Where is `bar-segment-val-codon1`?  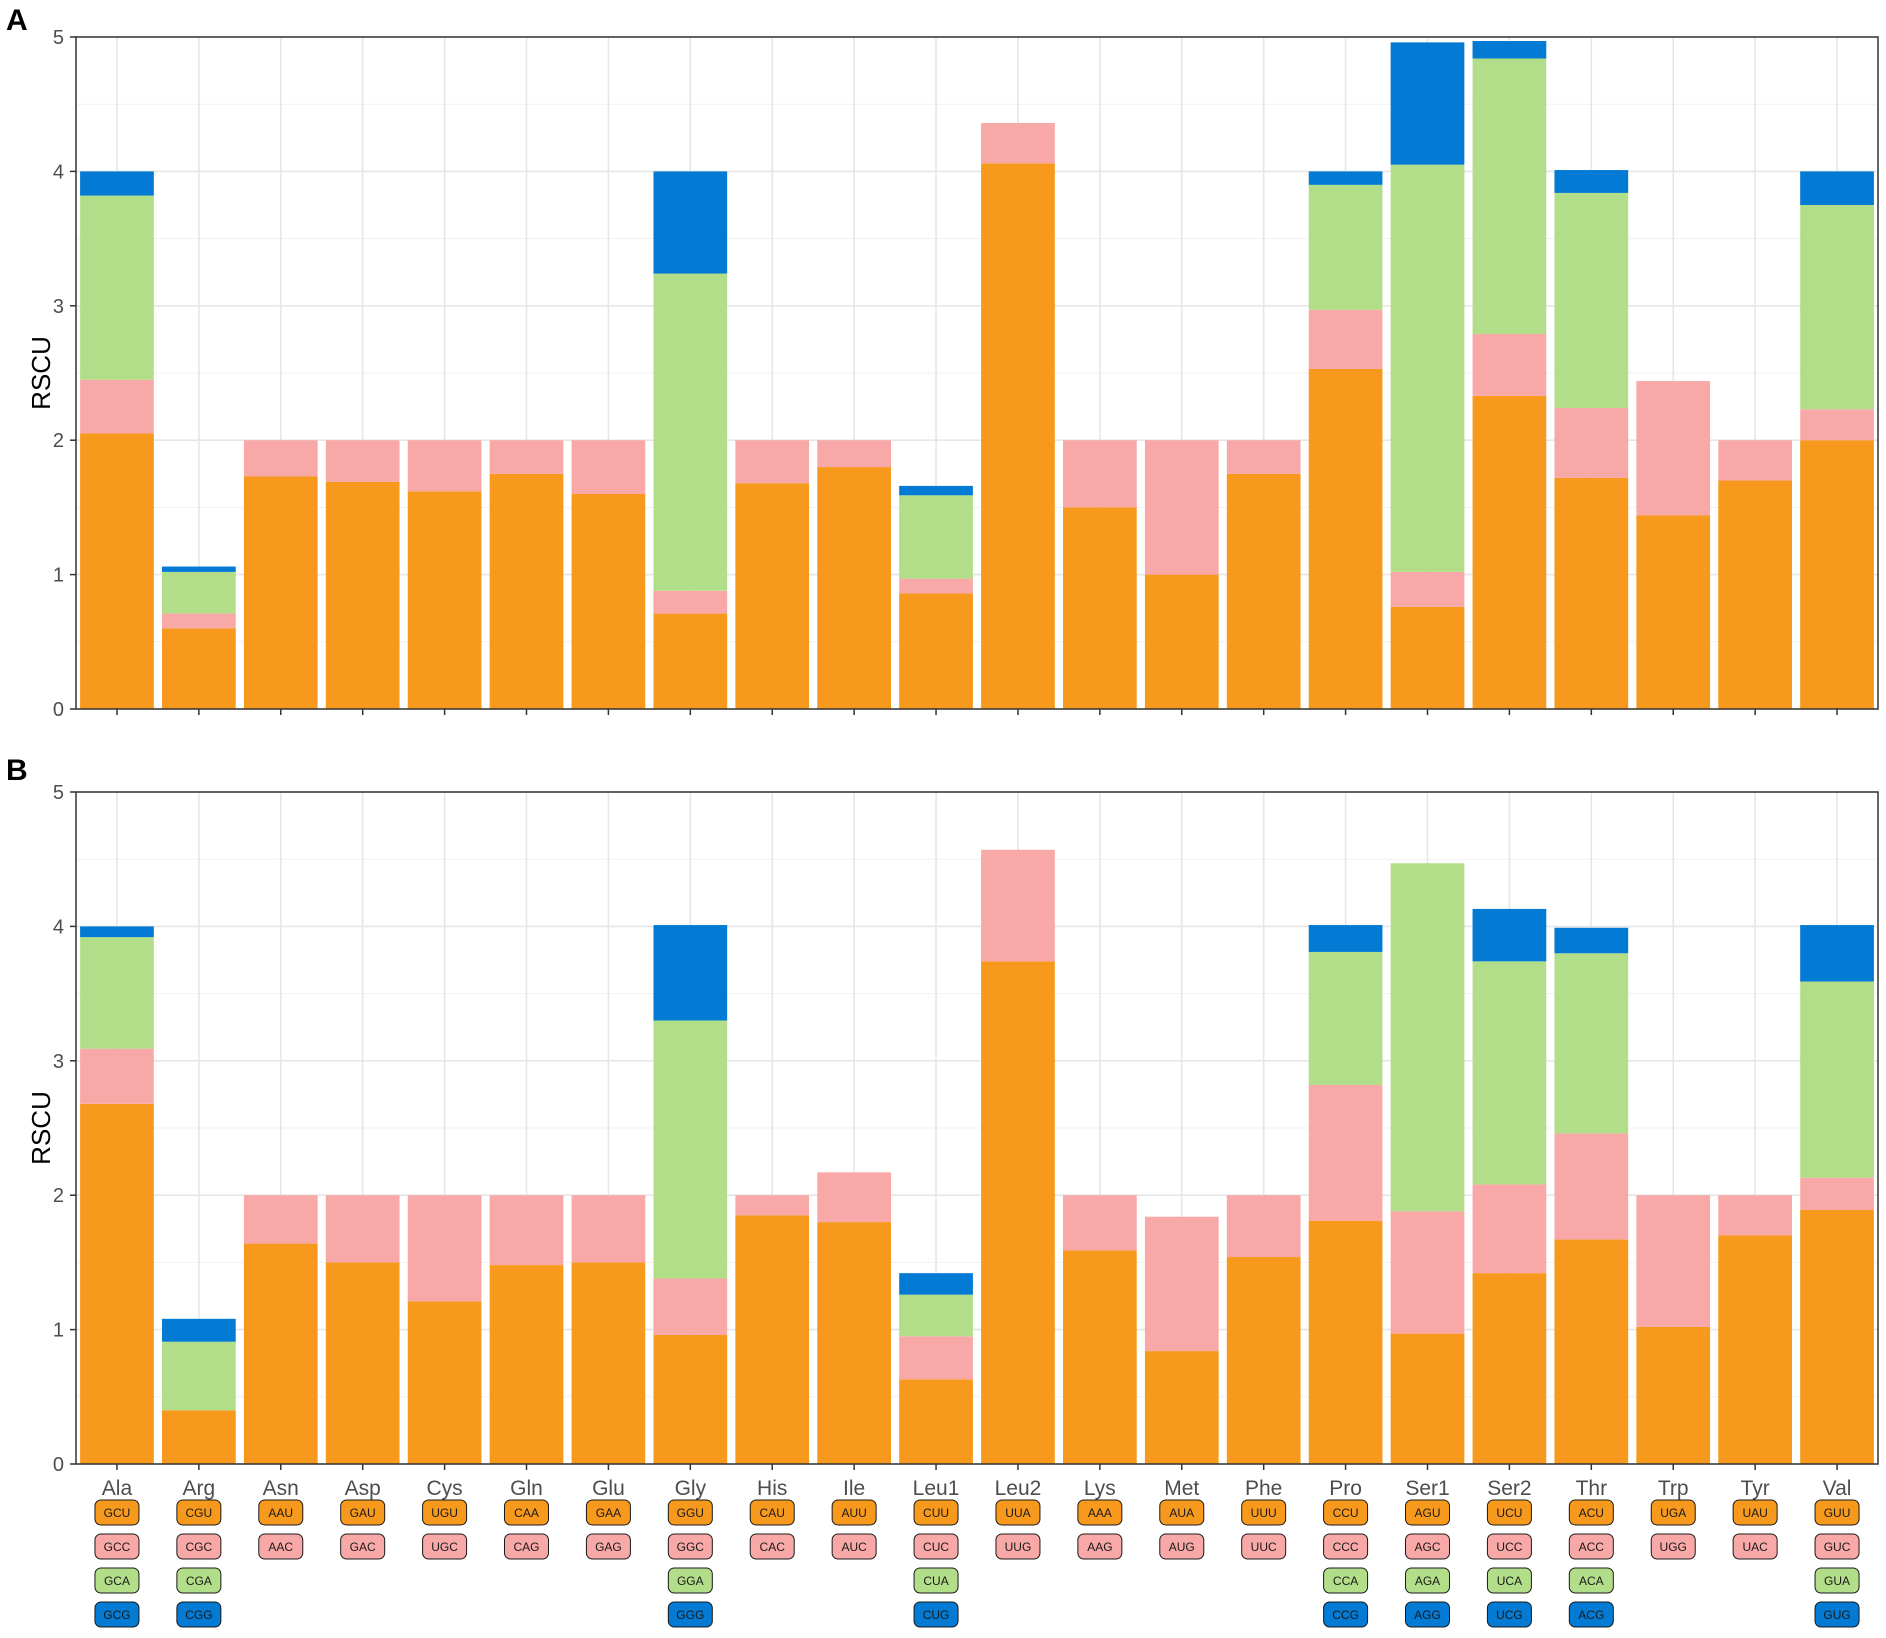 bar-segment-val-codon1 is located at coordinates (1837, 1336).